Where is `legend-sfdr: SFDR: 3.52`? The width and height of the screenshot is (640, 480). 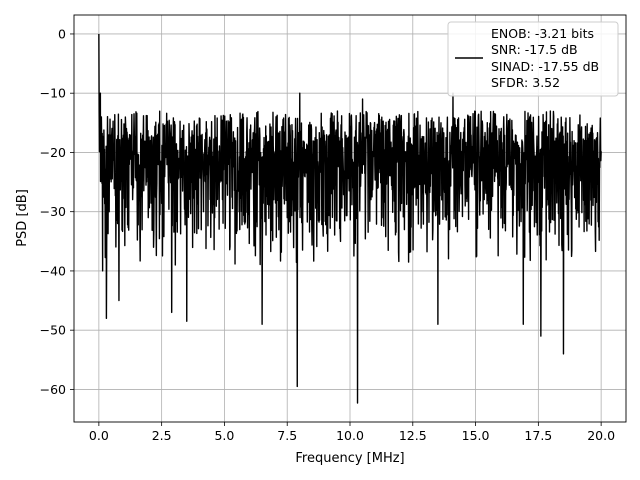
legend-sfdr: SFDR: 3.52 is located at coordinates (525, 82).